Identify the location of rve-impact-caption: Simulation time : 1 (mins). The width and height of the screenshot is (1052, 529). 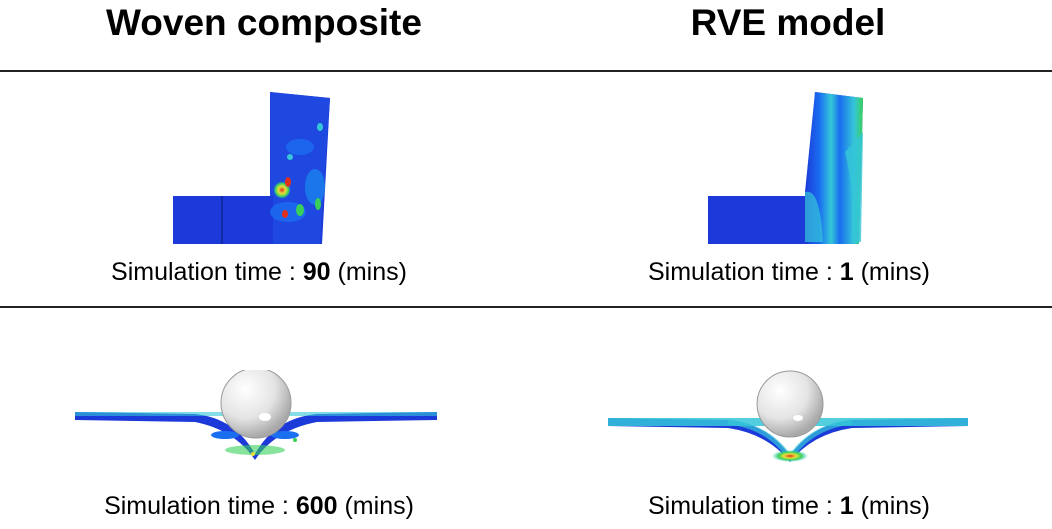
(789, 506).